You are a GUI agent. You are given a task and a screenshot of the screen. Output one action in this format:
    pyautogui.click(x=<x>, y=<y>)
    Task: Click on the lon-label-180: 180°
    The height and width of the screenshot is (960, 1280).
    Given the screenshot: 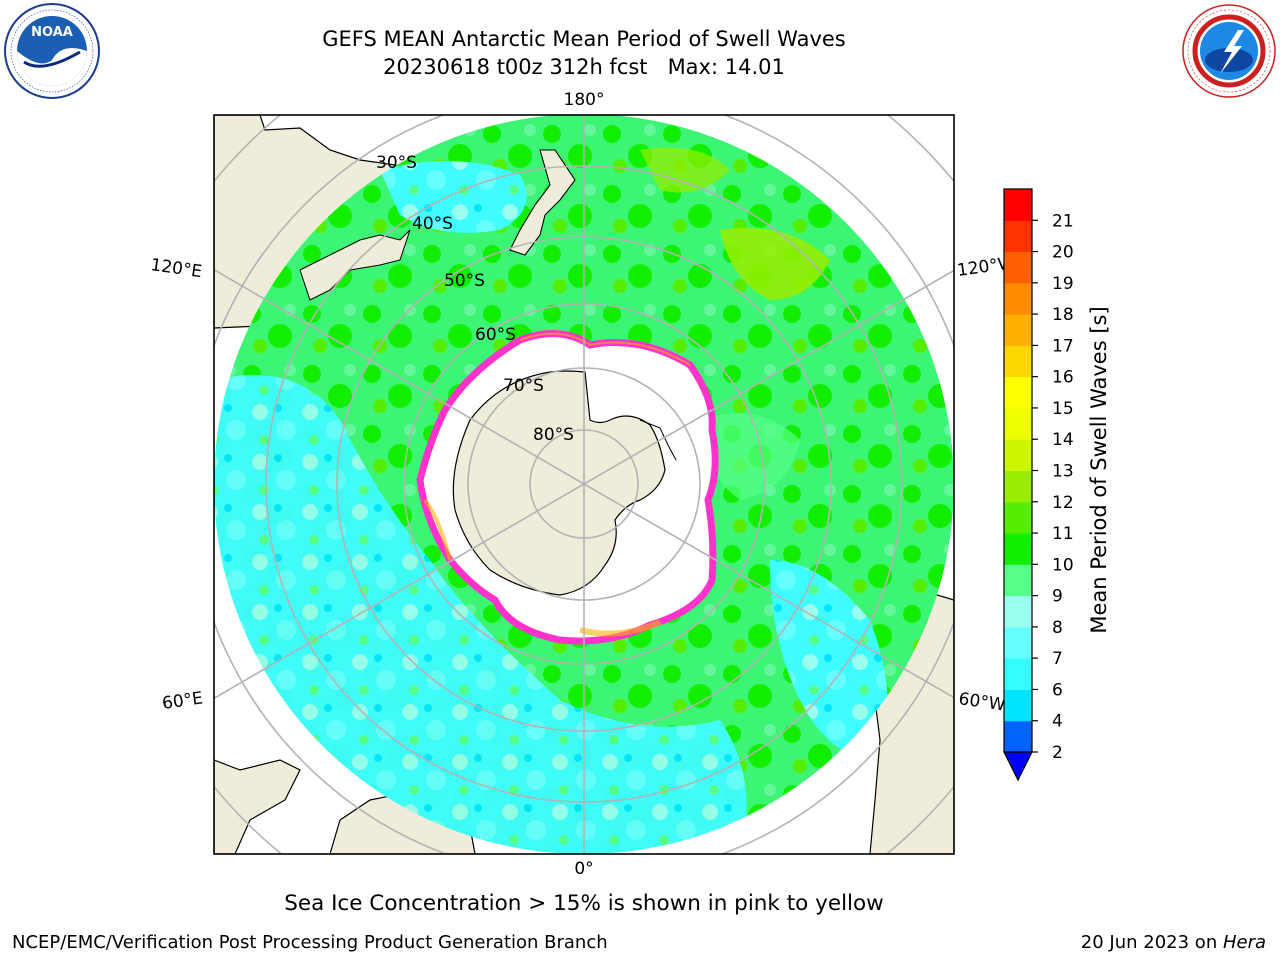 What is the action you would take?
    pyautogui.click(x=584, y=100)
    